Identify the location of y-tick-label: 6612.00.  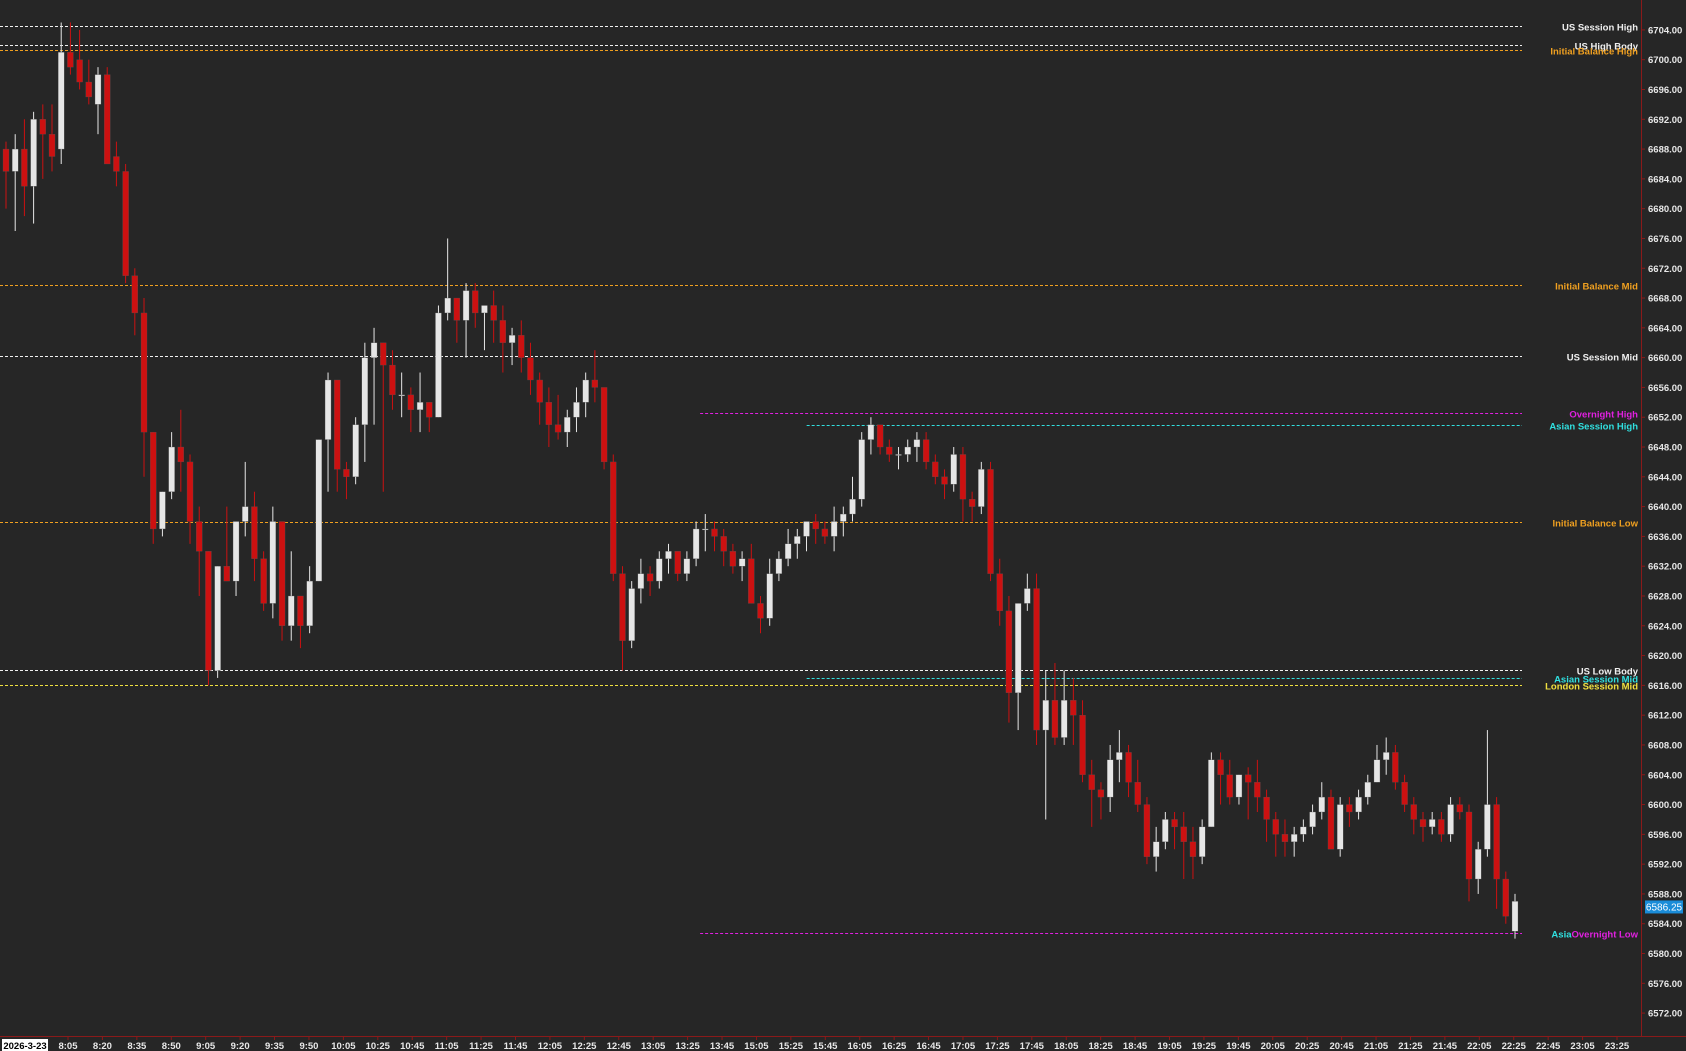
(1665, 716).